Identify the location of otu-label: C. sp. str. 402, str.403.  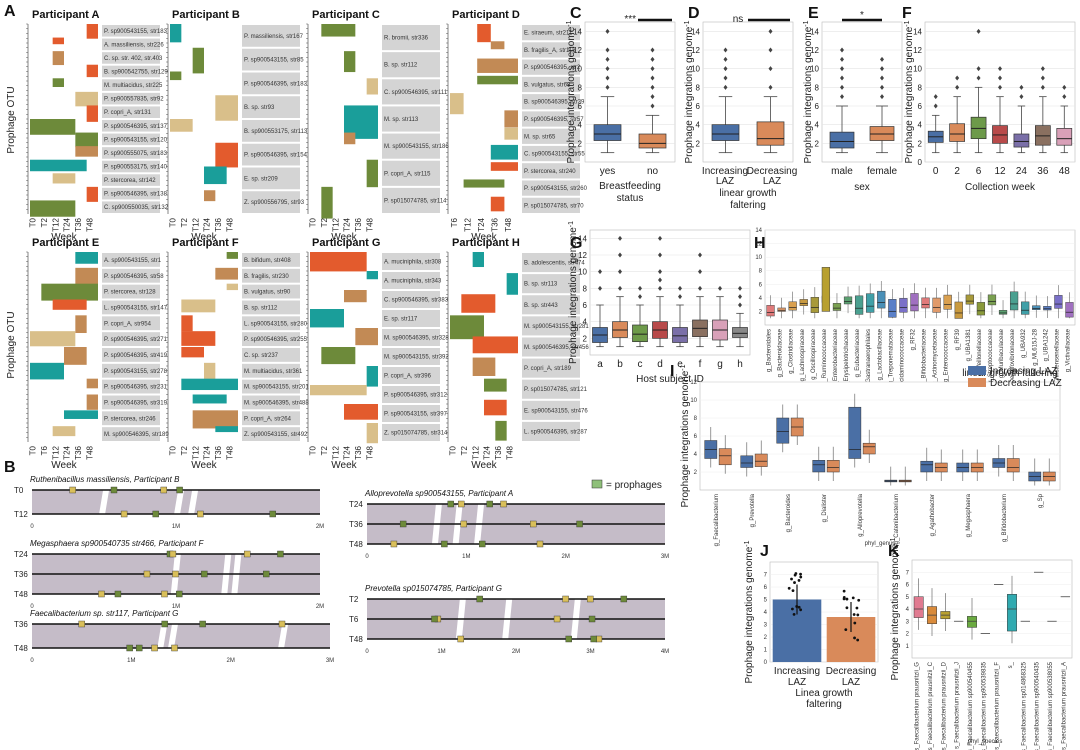
(133, 59).